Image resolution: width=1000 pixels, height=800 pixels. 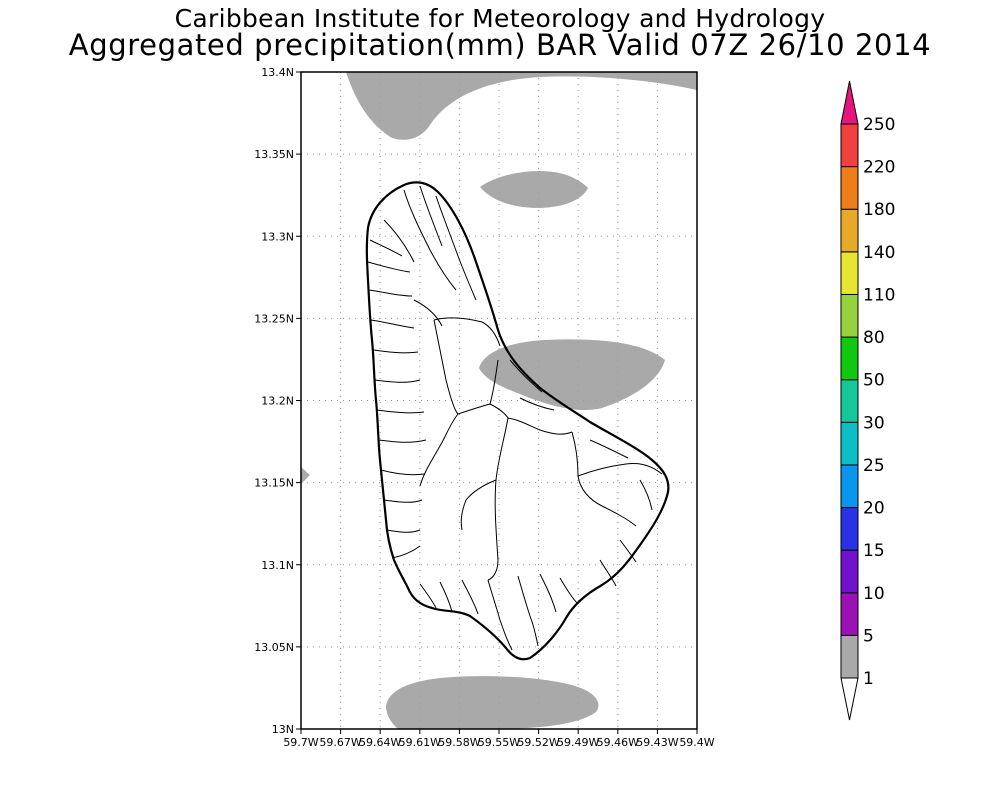 I want to click on legend-level-label: 1, so click(x=868, y=679).